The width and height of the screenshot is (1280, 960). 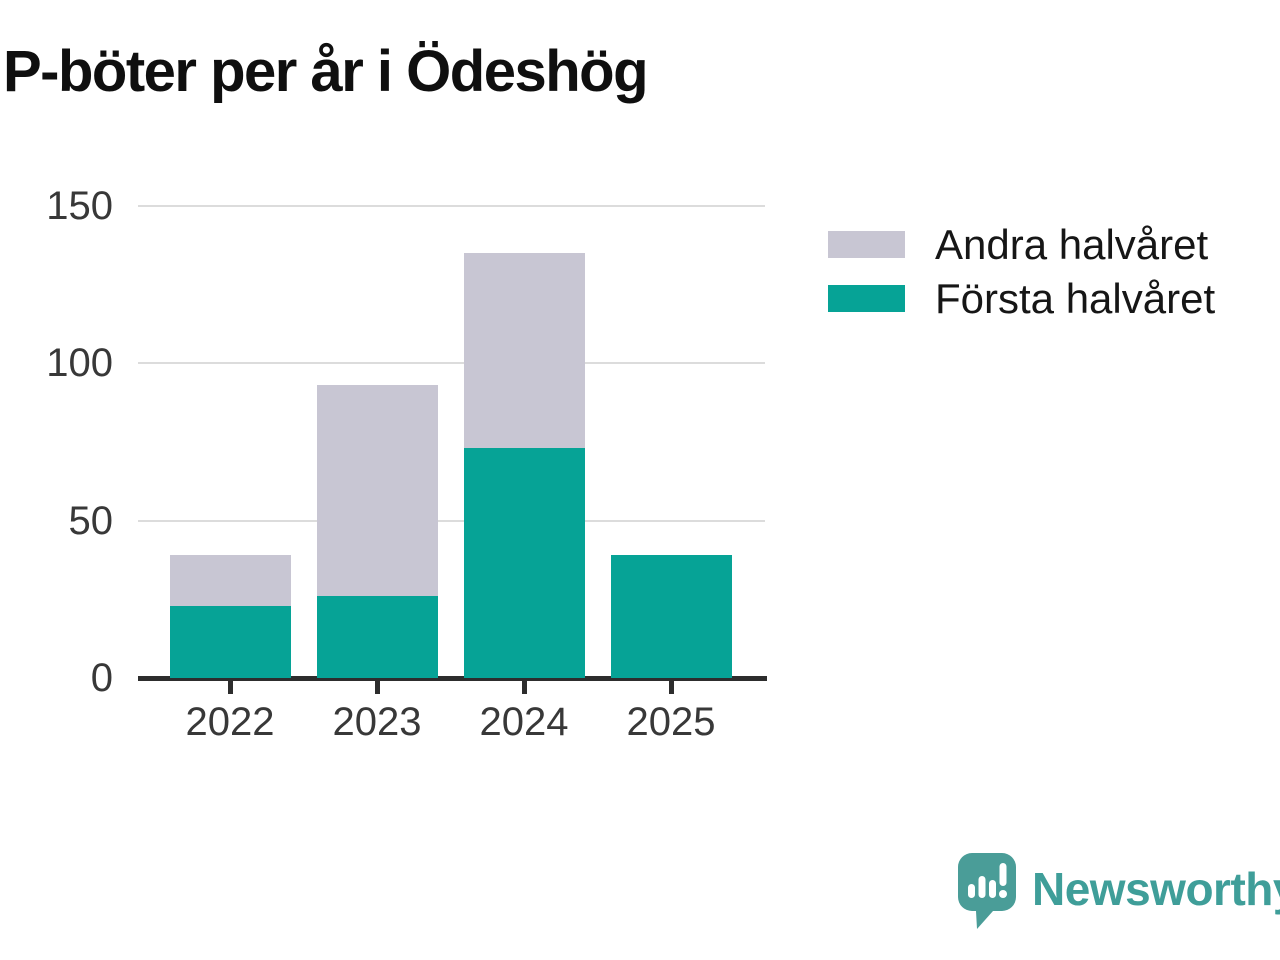 What do you see at coordinates (377, 637) in the screenshot?
I see `bar-segment-2023-första-halvåret` at bounding box center [377, 637].